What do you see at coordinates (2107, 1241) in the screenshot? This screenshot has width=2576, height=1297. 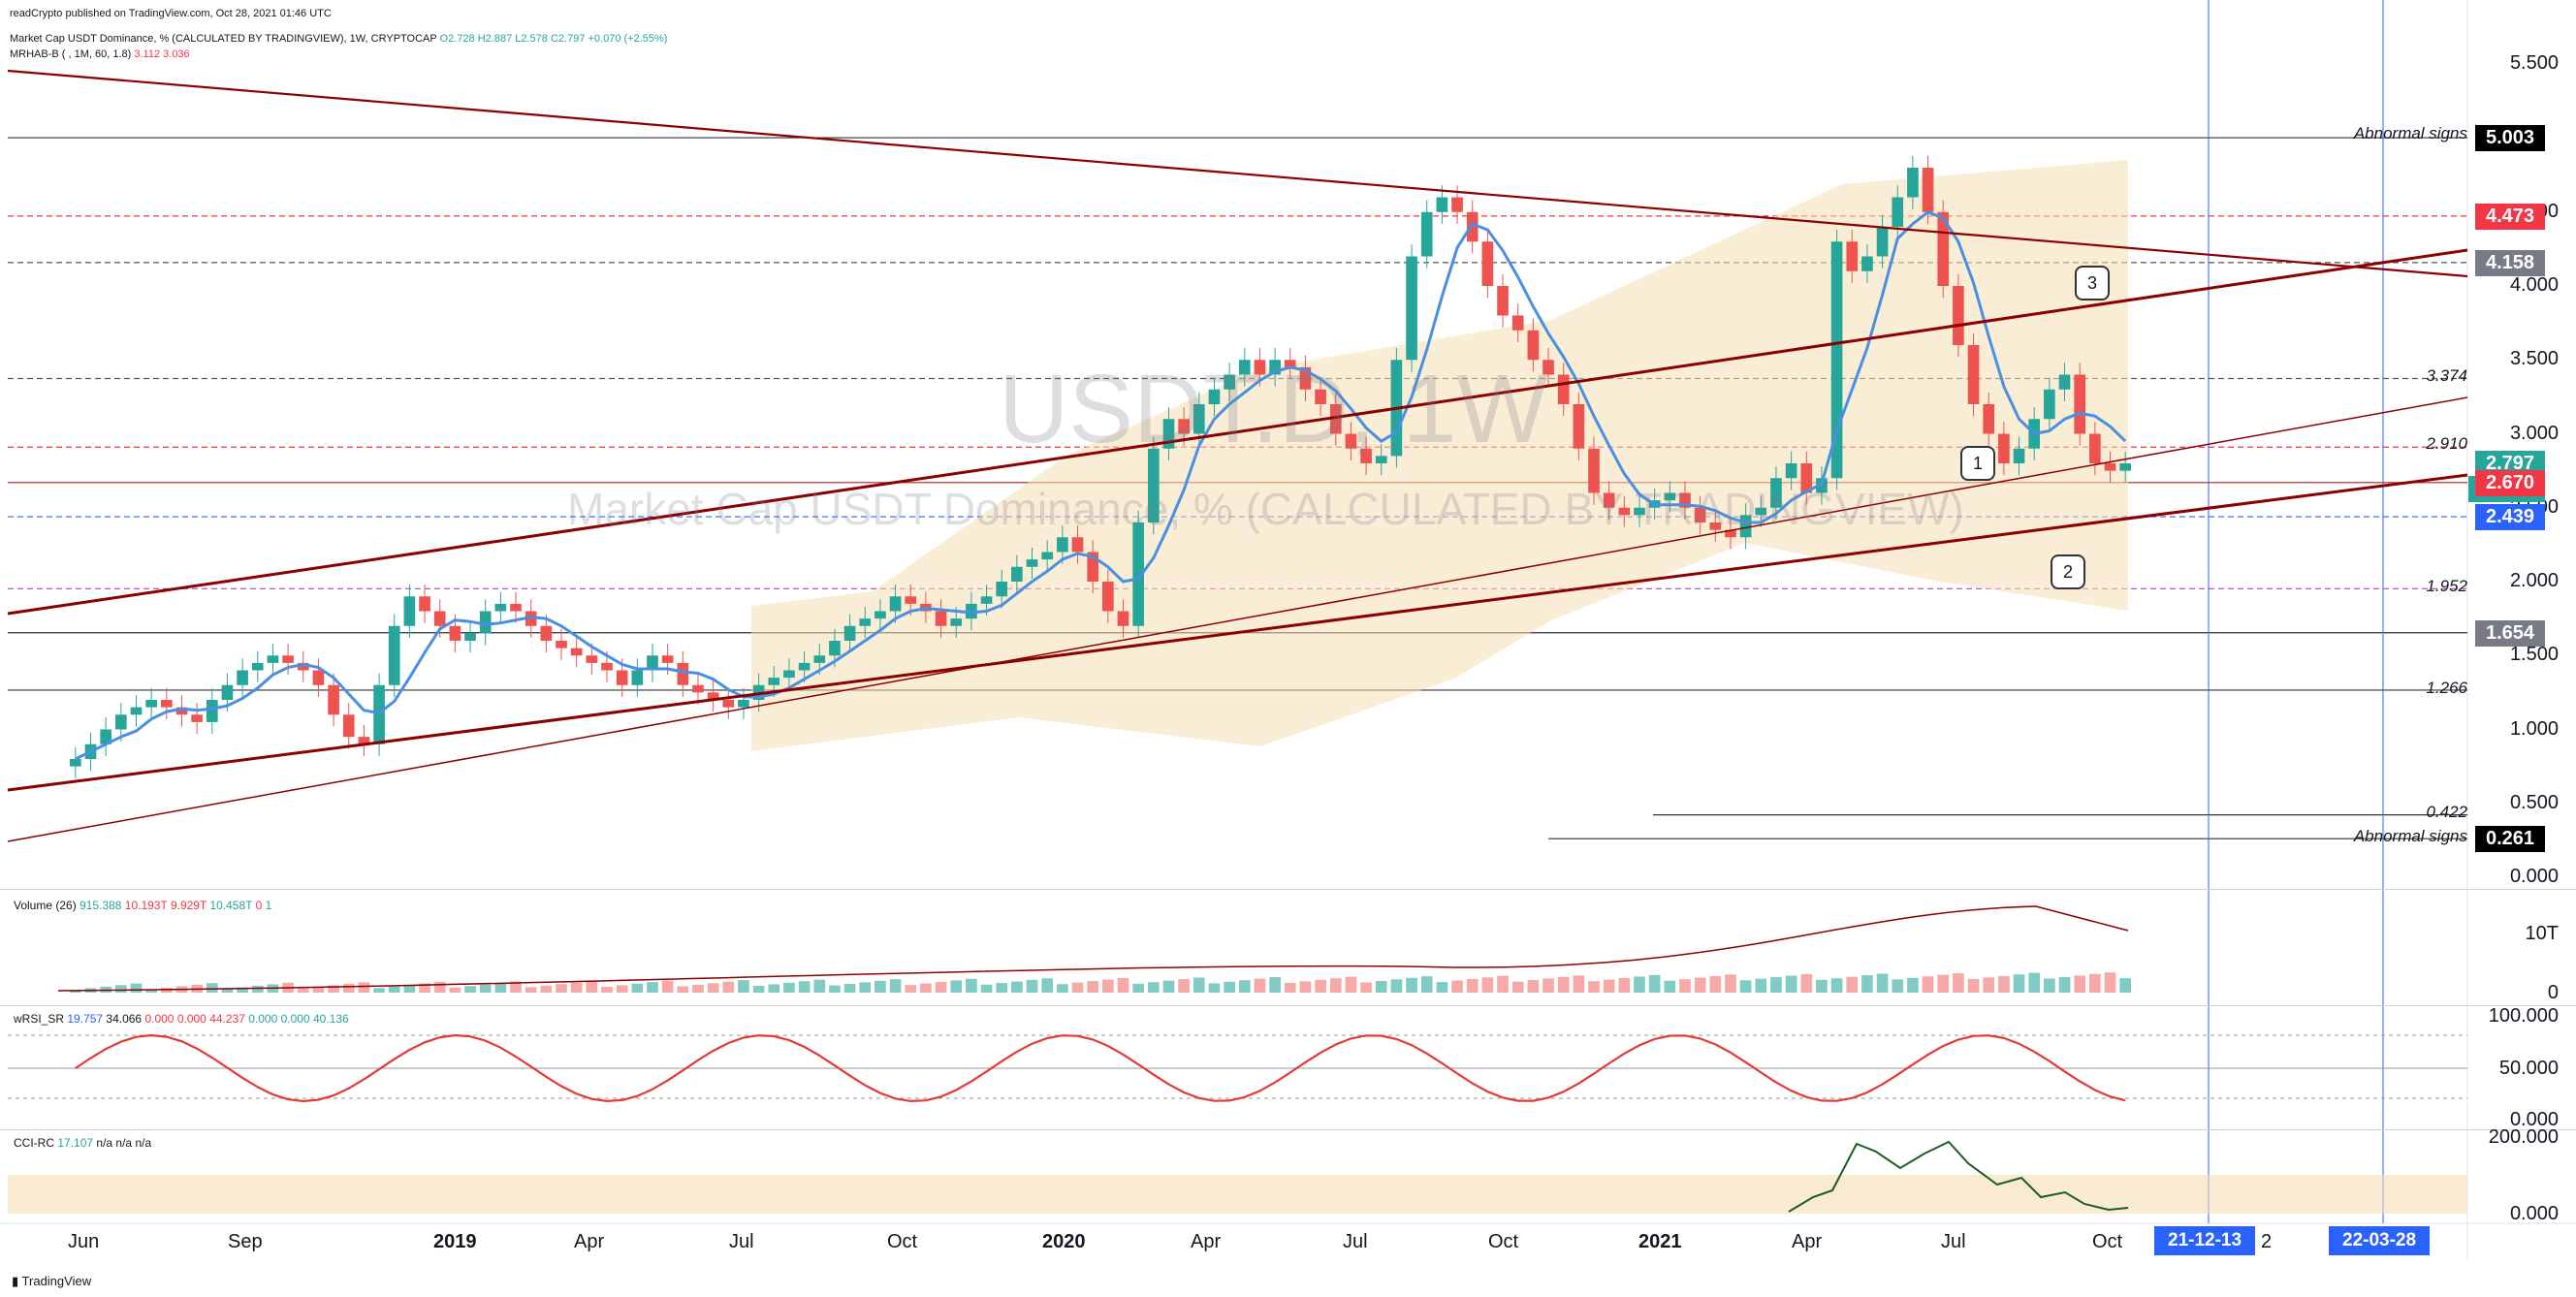 I see `time-tick: Oct` at bounding box center [2107, 1241].